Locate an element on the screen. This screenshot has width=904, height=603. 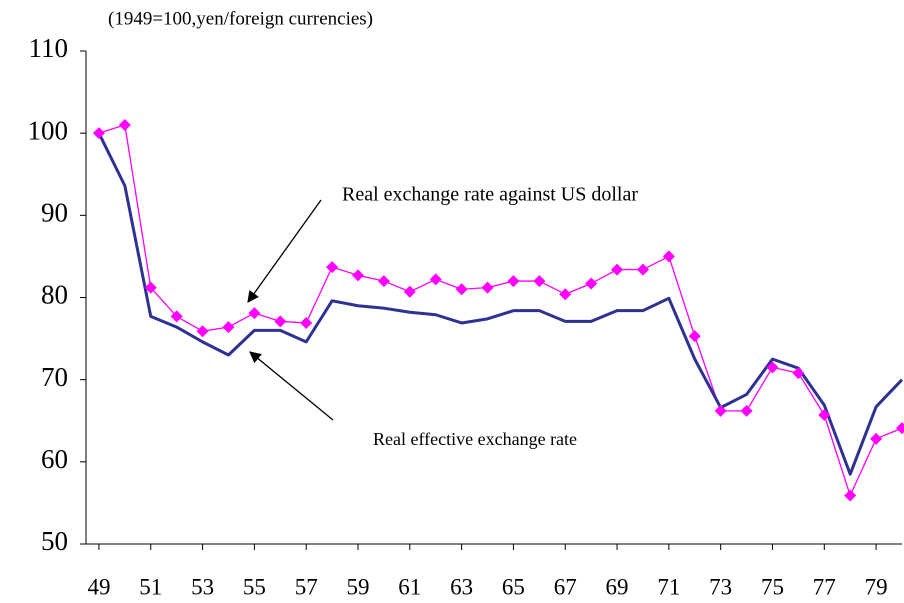
x-tick-label: 57 is located at coordinates (306, 586).